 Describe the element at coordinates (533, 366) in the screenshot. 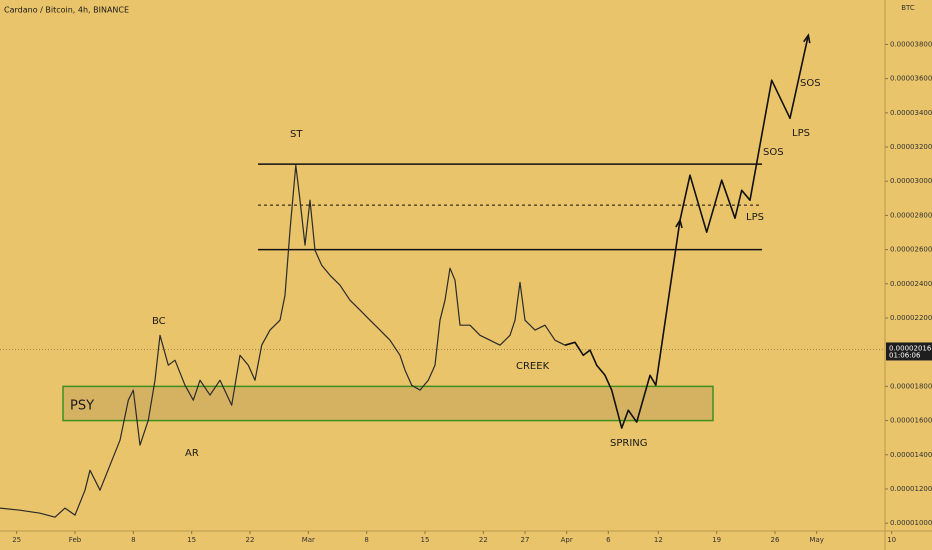

I see `annotation: CREEK` at that location.